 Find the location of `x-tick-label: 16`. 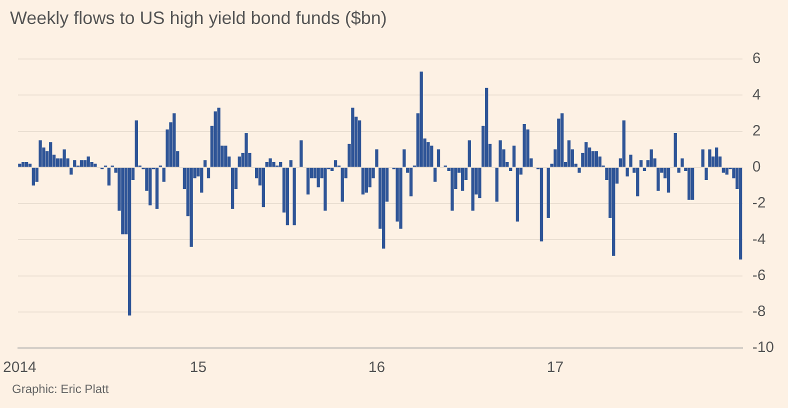

x-tick-label: 16 is located at coordinates (377, 367).